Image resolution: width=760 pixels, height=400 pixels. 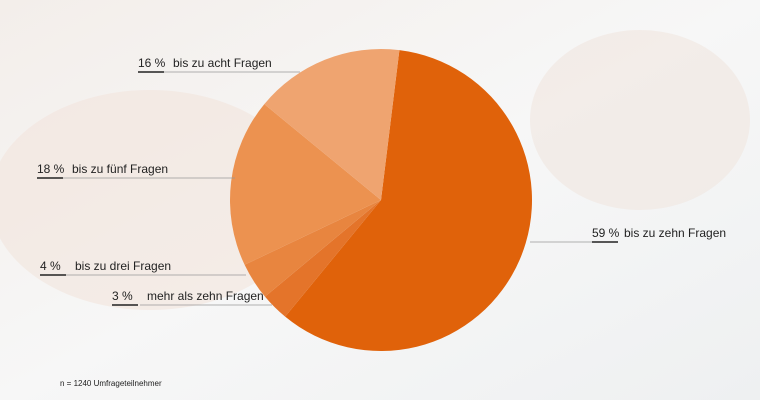 I want to click on value-label: 3 %, so click(x=122, y=296).